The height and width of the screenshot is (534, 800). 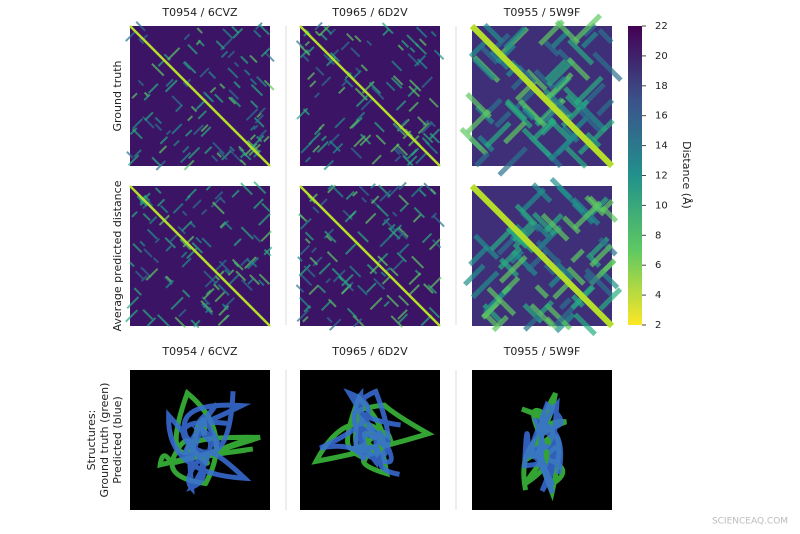 I want to click on column-title: T0955 / 5W9F, so click(x=542, y=351).